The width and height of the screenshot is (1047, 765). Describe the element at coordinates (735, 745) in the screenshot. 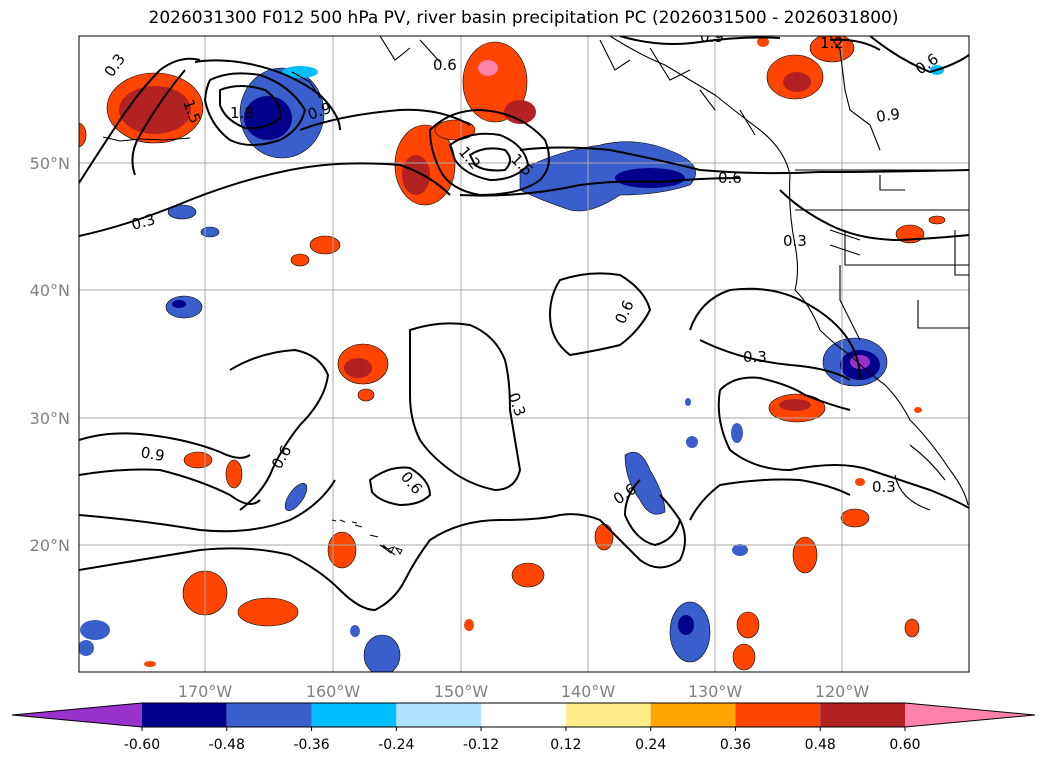

I see `colorbar-tick-label: 0.36` at that location.